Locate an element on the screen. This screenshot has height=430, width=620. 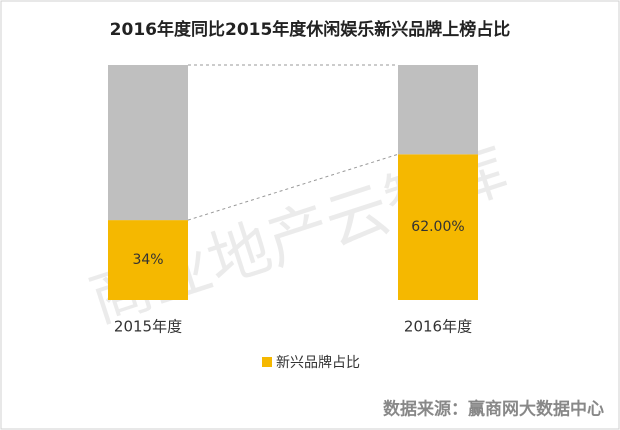
x-tick-label: 2016年度 is located at coordinates (438, 327).